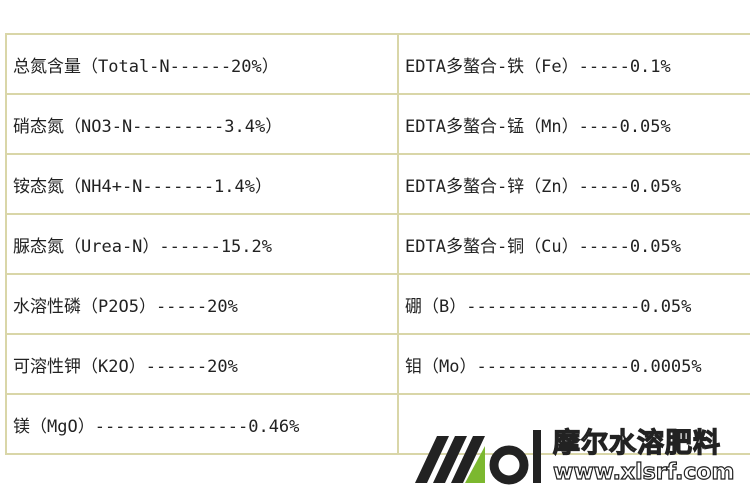  Describe the element at coordinates (643, 472) in the screenshot. I see `brand-url: www.xlsrf.com` at that location.